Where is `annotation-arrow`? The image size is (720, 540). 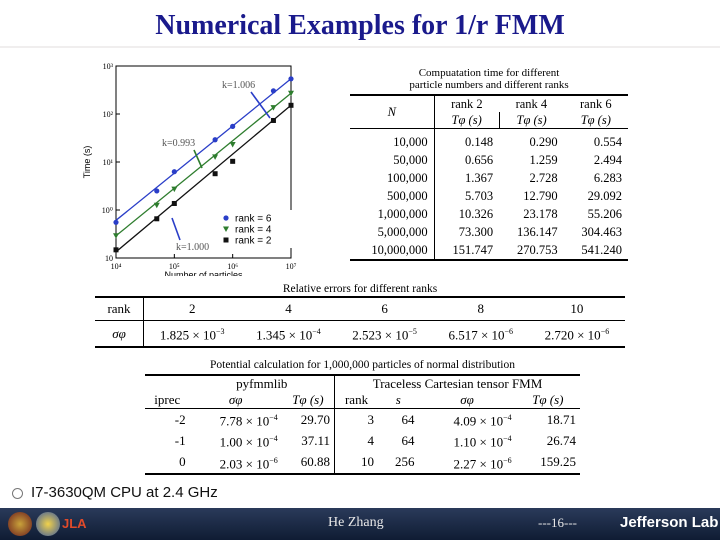
annotation-arrow is located at coordinates (176, 229).